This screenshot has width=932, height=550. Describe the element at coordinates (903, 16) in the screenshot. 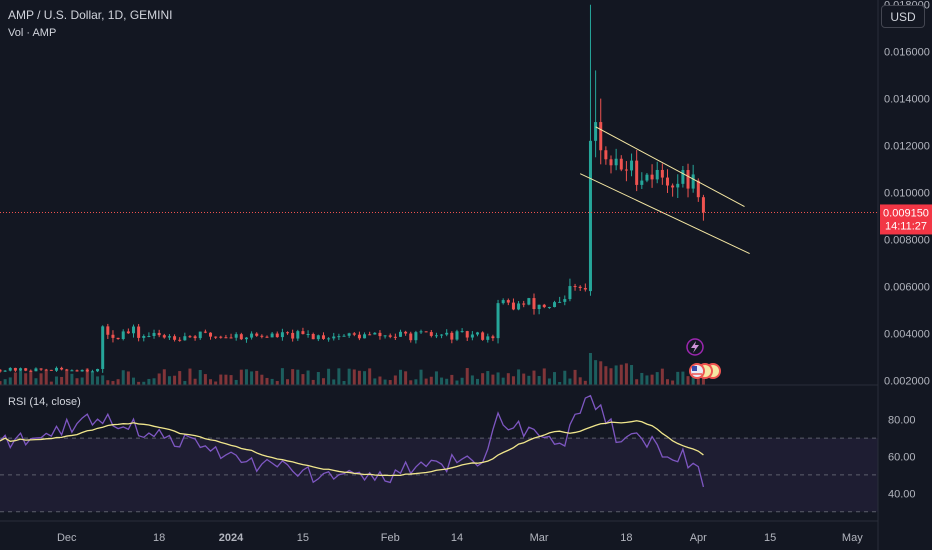

I see `currency-button: USD` at that location.